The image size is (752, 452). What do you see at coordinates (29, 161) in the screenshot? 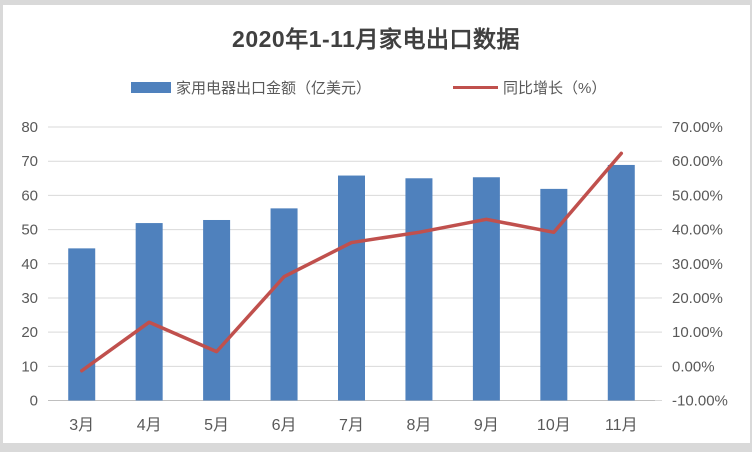
I see `left-axis-tick-label: 70` at bounding box center [29, 161].